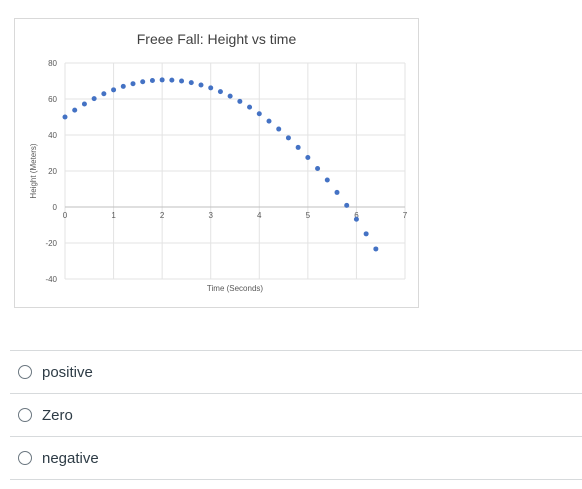  What do you see at coordinates (65, 215) in the screenshot?
I see `x-tick-label: 0` at bounding box center [65, 215].